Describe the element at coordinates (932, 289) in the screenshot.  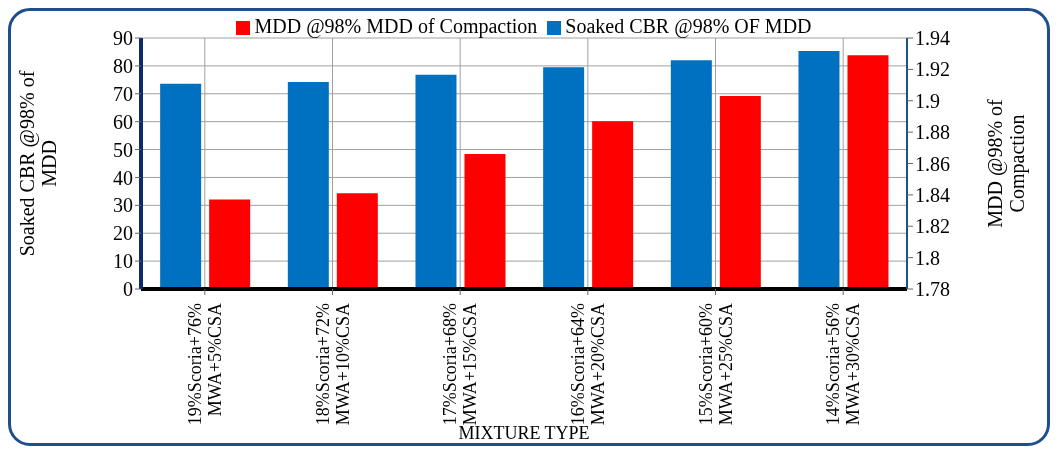
I see `y2-tick-label: 1.78` at that location.